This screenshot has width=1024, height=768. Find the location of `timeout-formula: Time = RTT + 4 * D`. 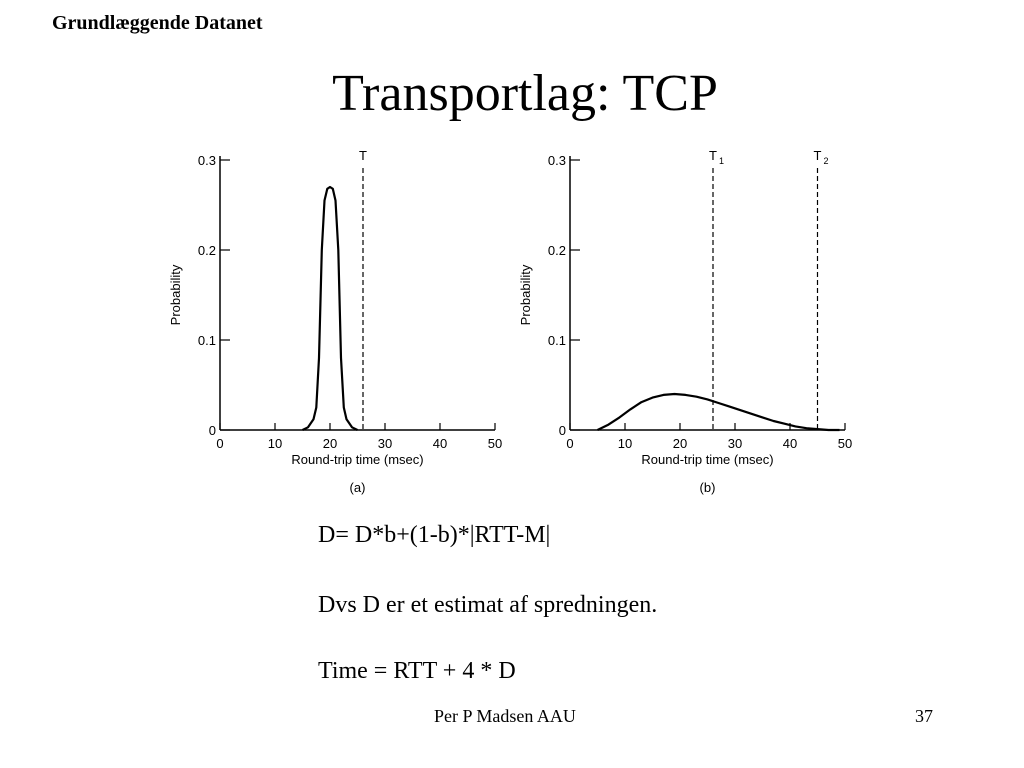

timeout-formula: Time = RTT + 4 * D is located at coordinates (417, 671).